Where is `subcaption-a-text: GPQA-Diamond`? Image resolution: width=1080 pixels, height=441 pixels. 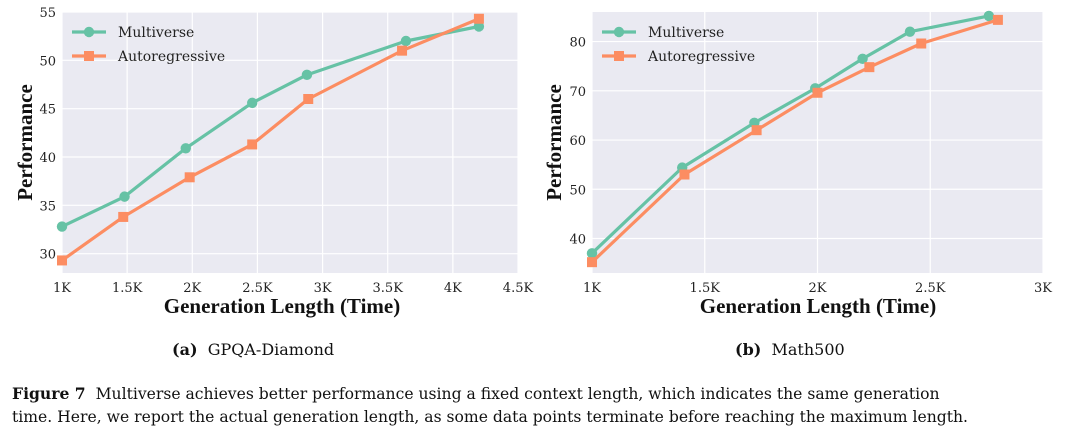
subcaption-a-text: GPQA-Diamond is located at coordinates (271, 349).